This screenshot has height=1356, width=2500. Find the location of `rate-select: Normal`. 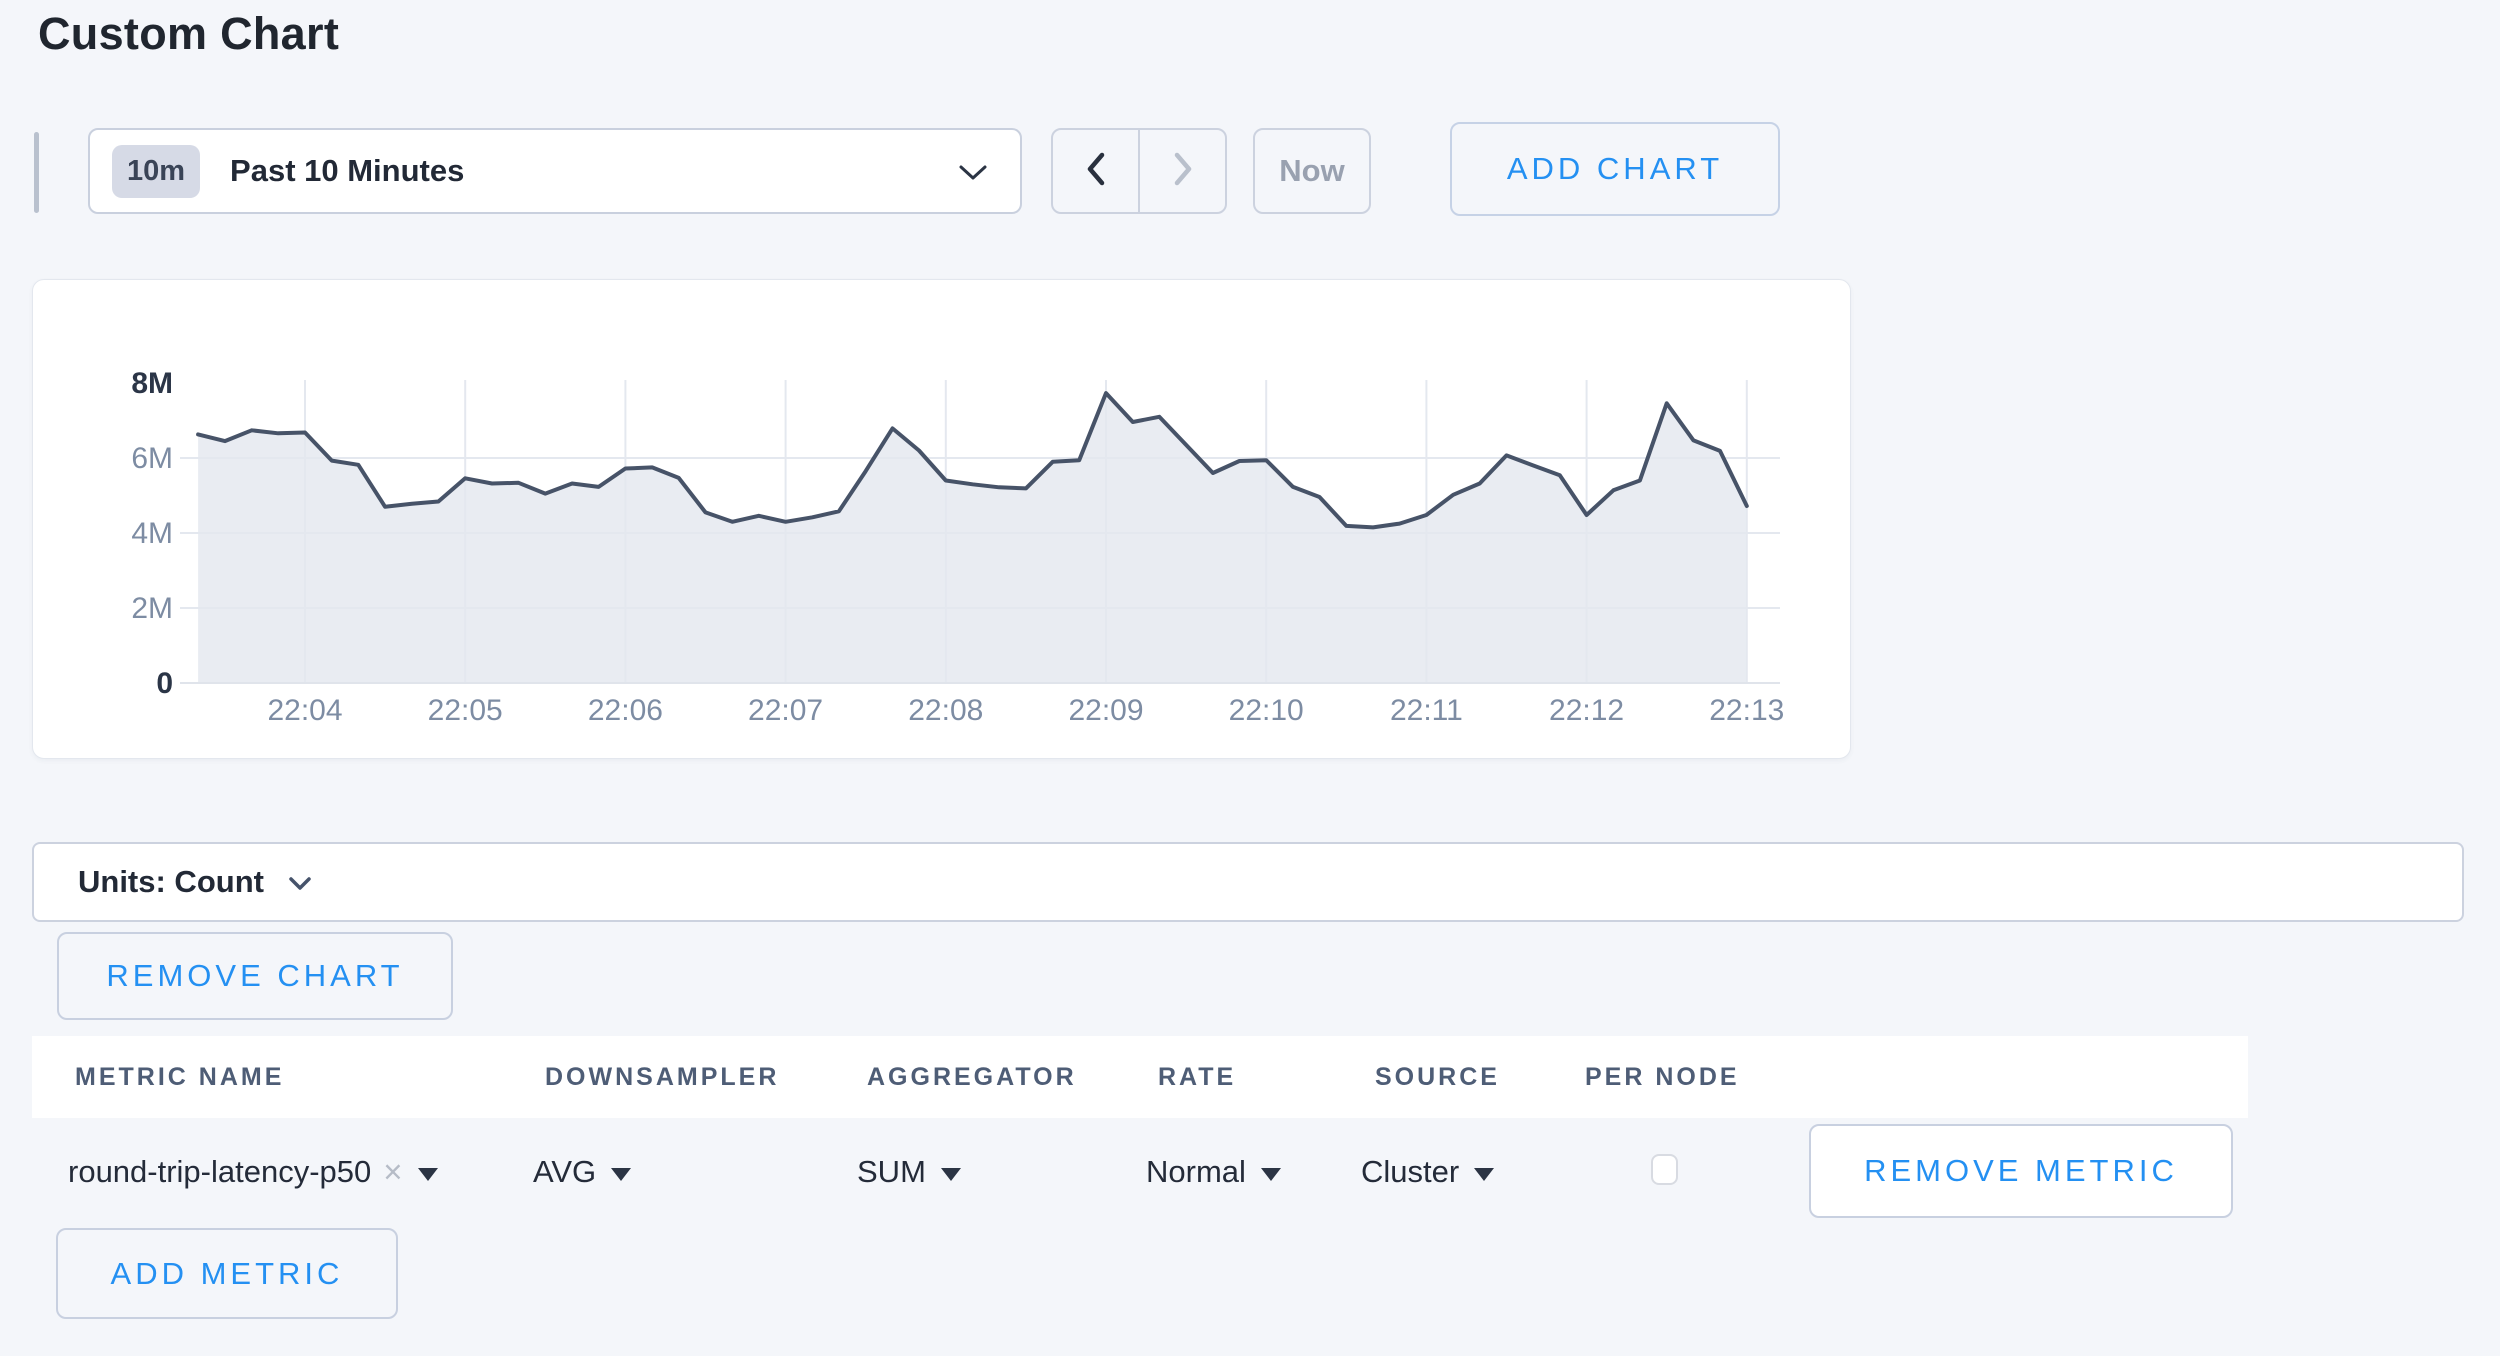

rate-select: Normal is located at coordinates (1213, 1172).